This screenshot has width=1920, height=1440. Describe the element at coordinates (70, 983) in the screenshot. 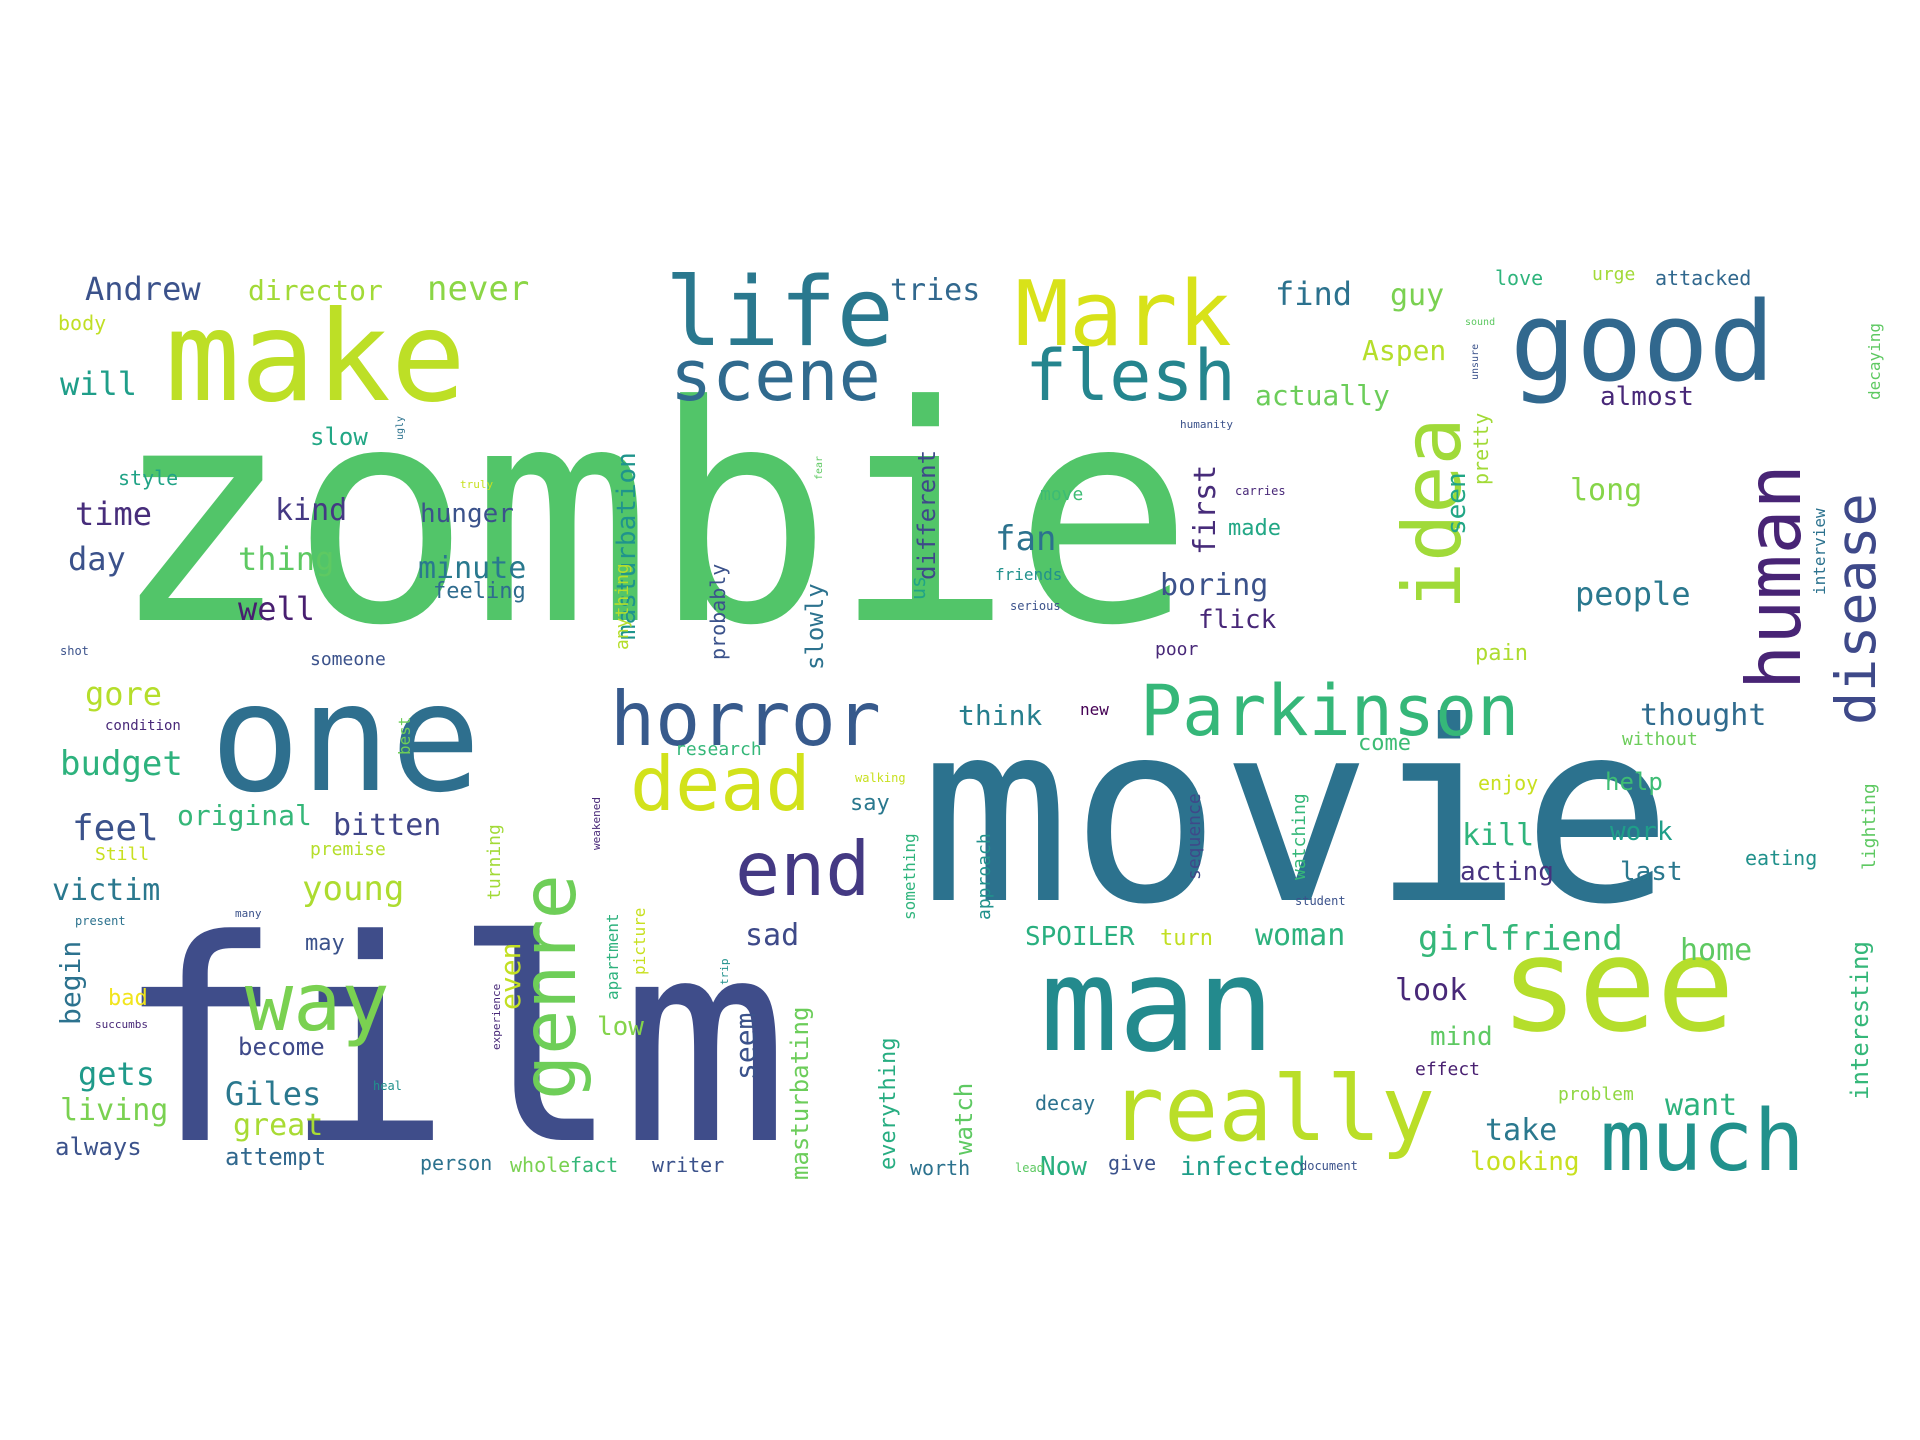

I see `word-begin: begin` at that location.